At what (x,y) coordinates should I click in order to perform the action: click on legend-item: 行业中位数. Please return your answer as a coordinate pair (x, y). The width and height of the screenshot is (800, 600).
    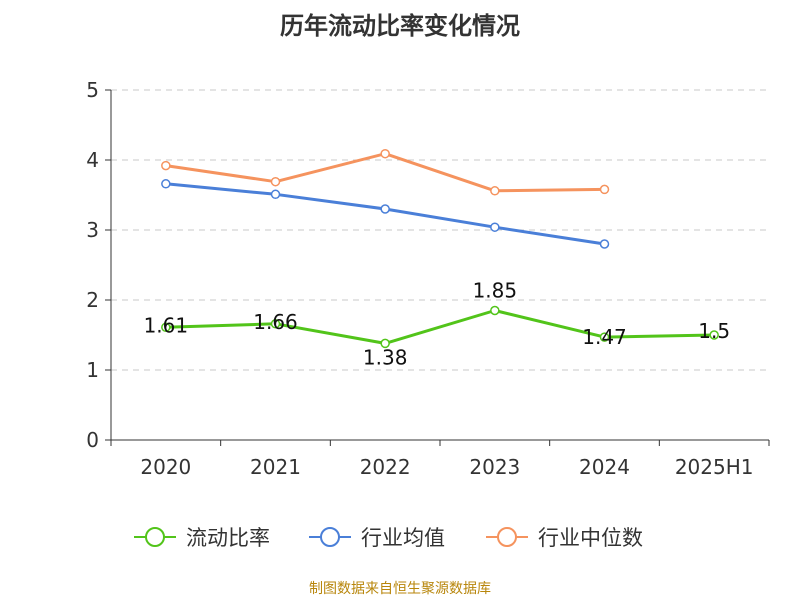
    Looking at the image, I should click on (564, 538).